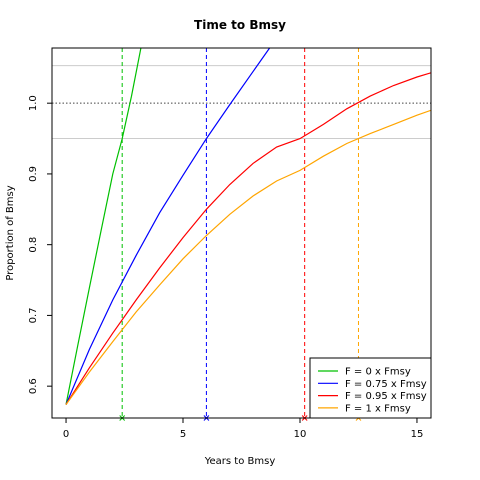 Image resolution: width=480 pixels, height=480 pixels. Describe the element at coordinates (378, 372) in the screenshot. I see `legend-label-0: F = 0 x Fmsy` at that location.